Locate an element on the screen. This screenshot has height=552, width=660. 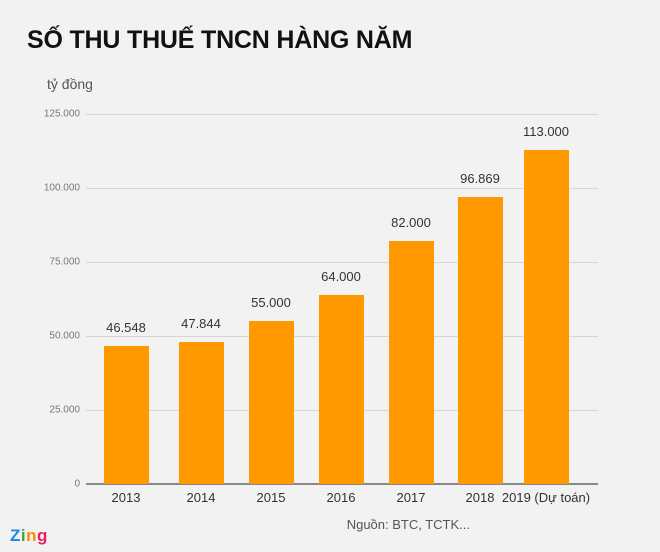
value-label: 55.000 is located at coordinates (271, 303).